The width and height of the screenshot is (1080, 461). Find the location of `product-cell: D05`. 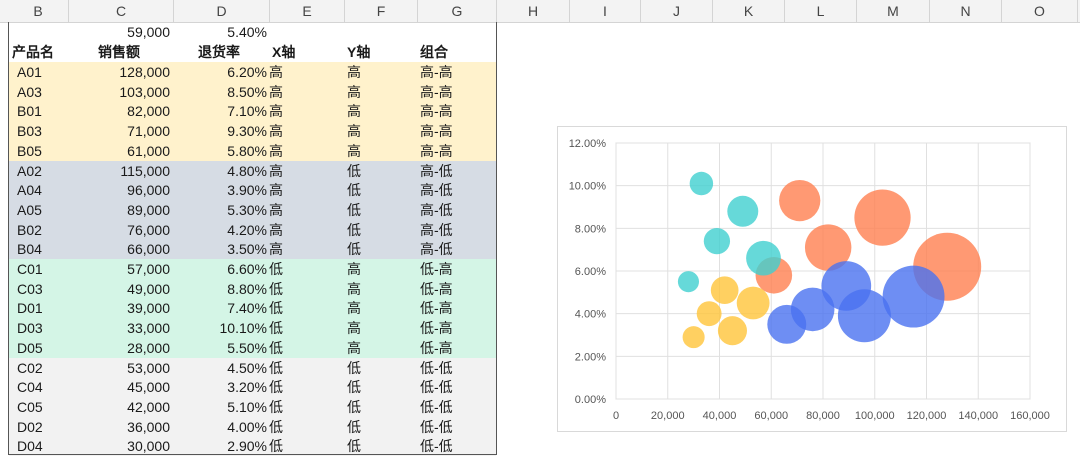

product-cell: D05 is located at coordinates (30, 347).